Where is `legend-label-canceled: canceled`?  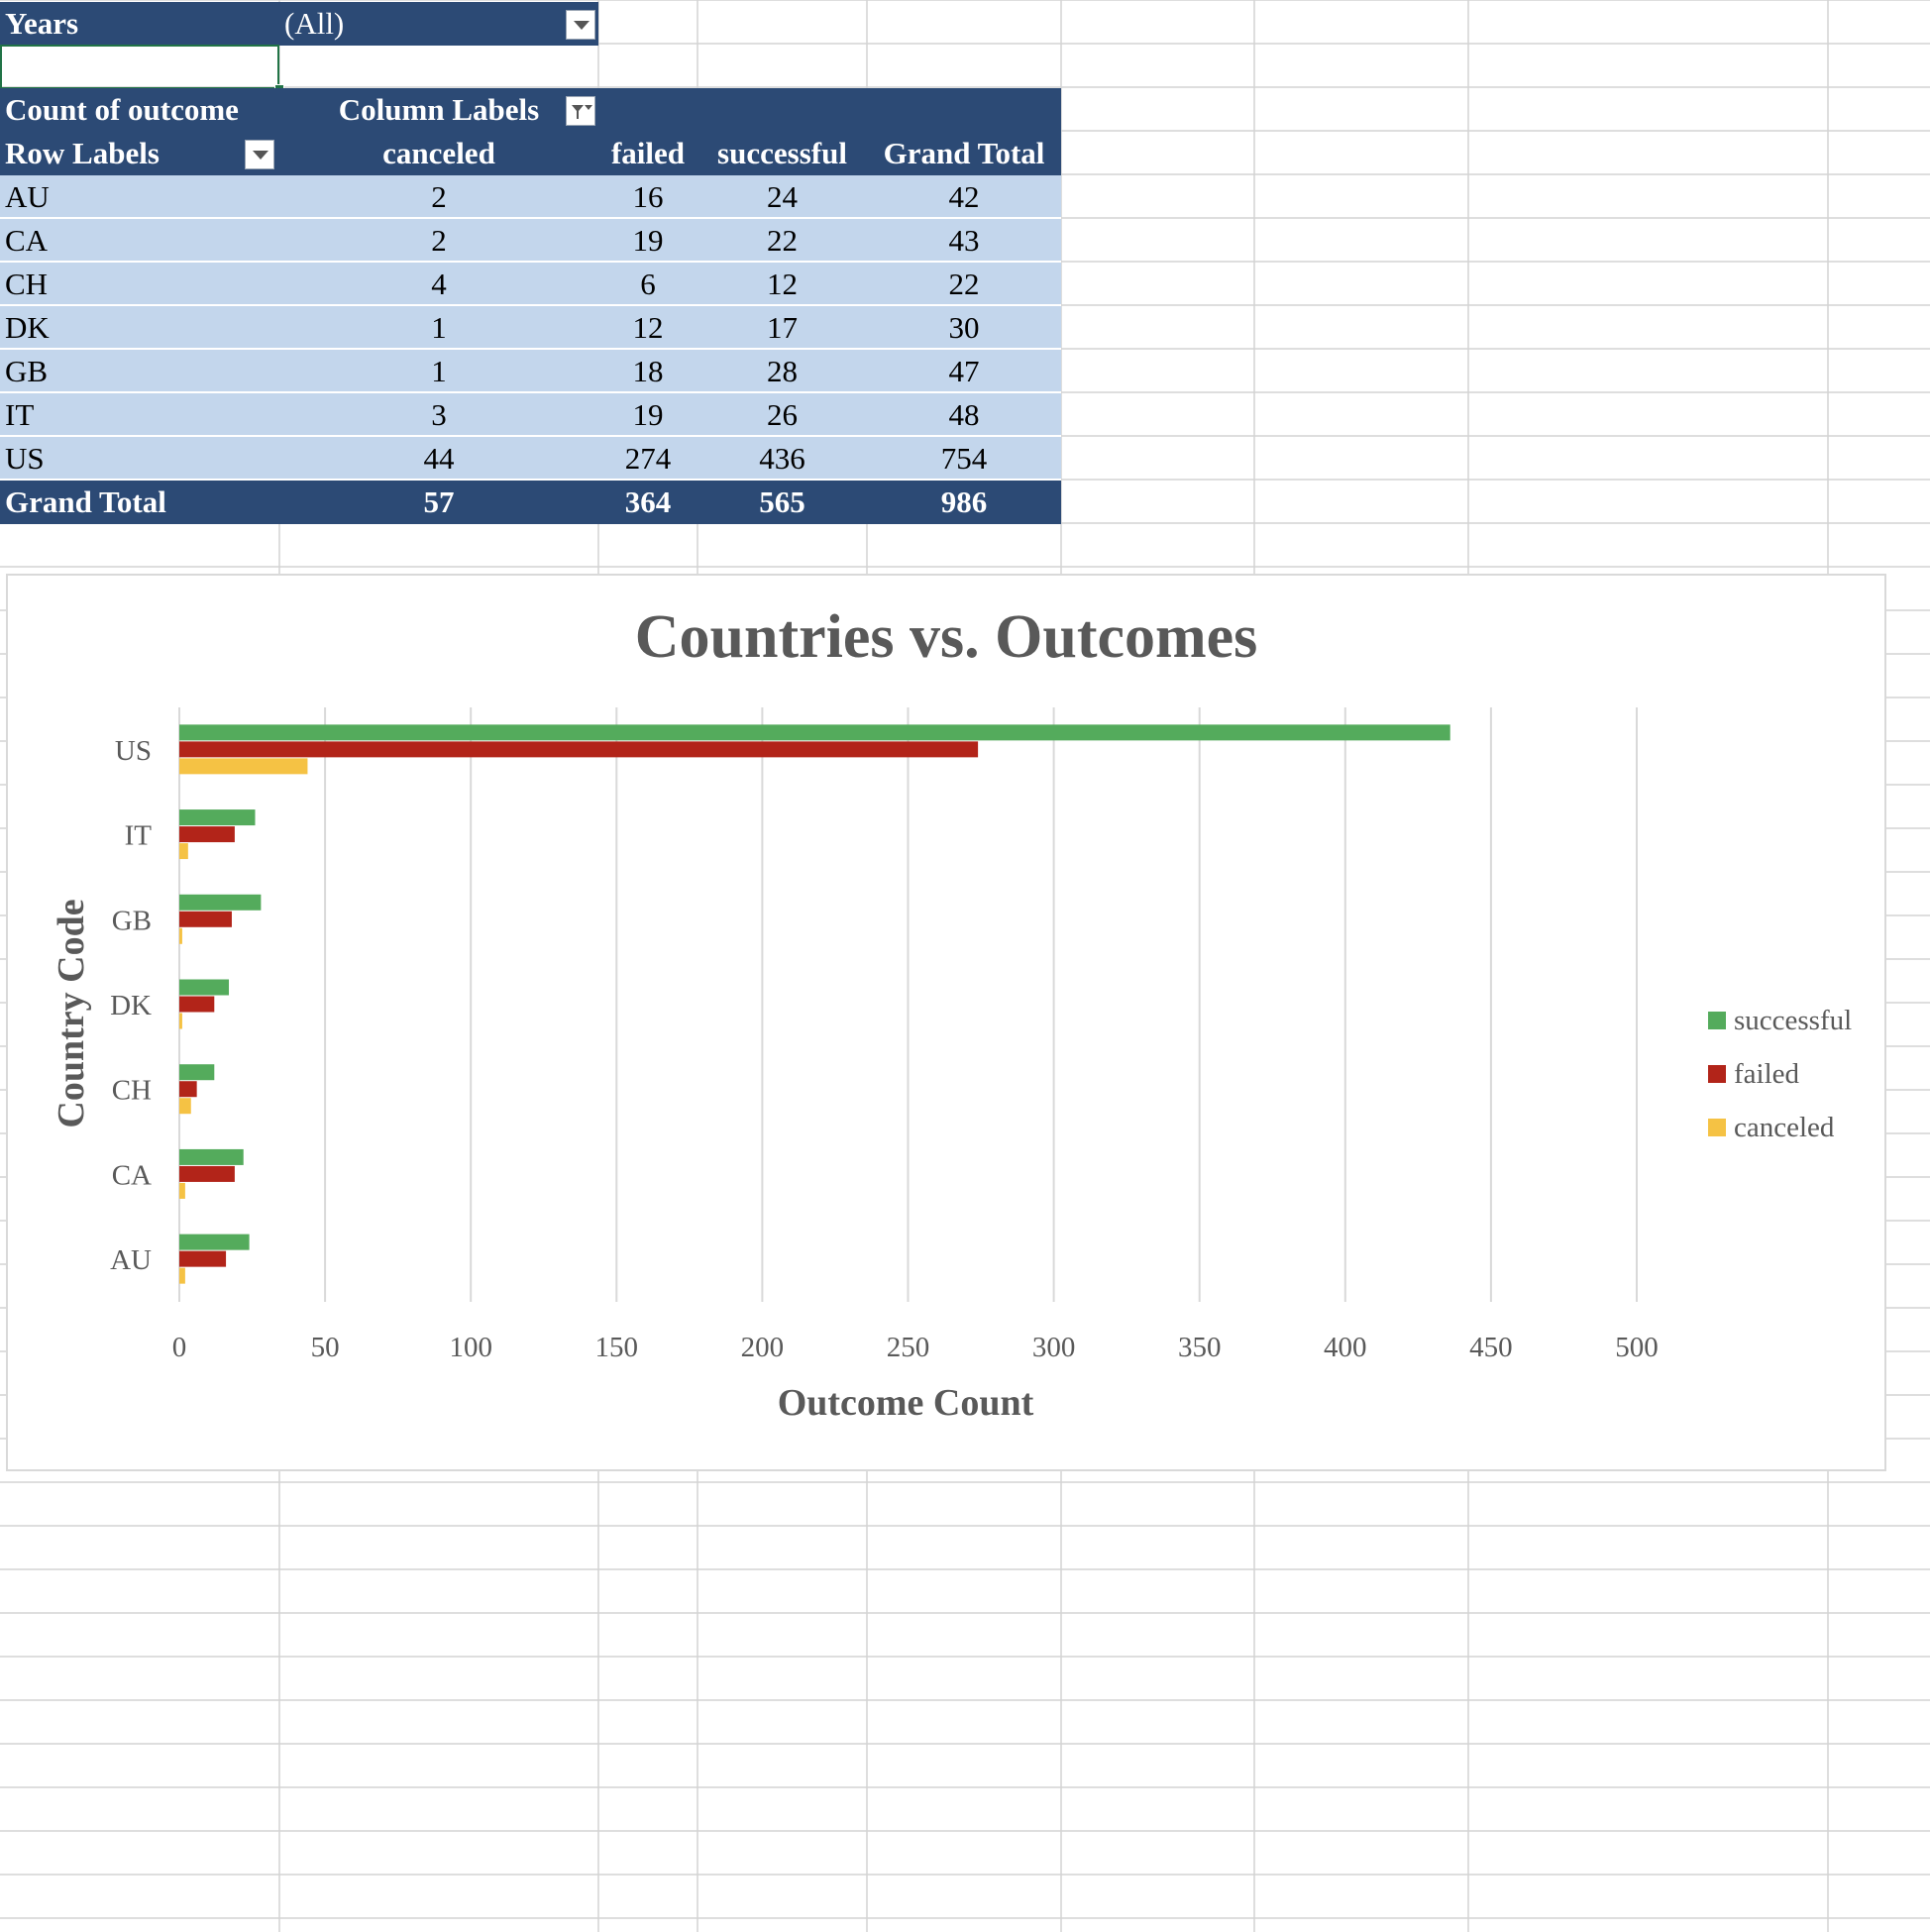
legend-label-canceled: canceled is located at coordinates (1784, 1127).